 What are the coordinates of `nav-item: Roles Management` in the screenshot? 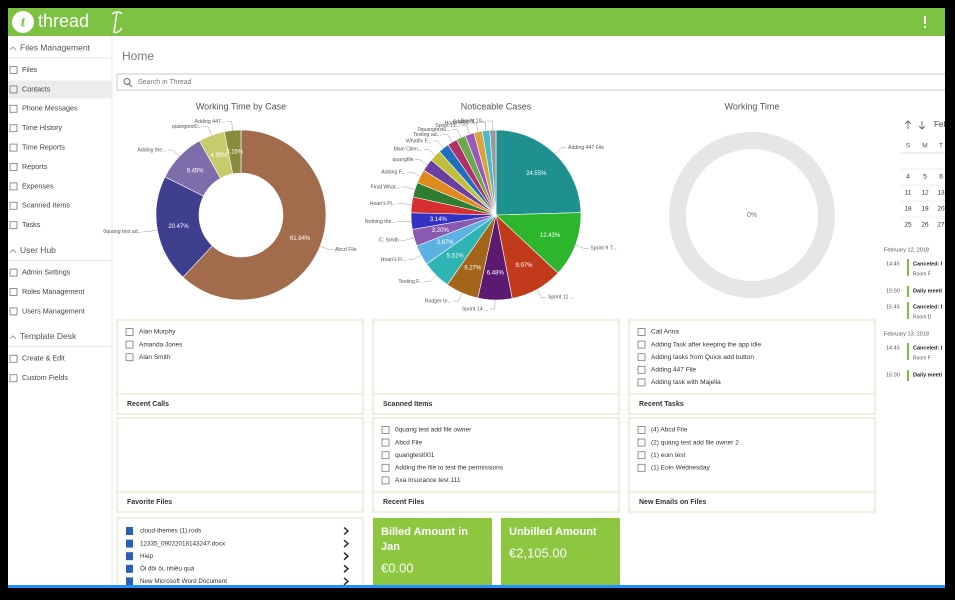 It's located at (53, 291).